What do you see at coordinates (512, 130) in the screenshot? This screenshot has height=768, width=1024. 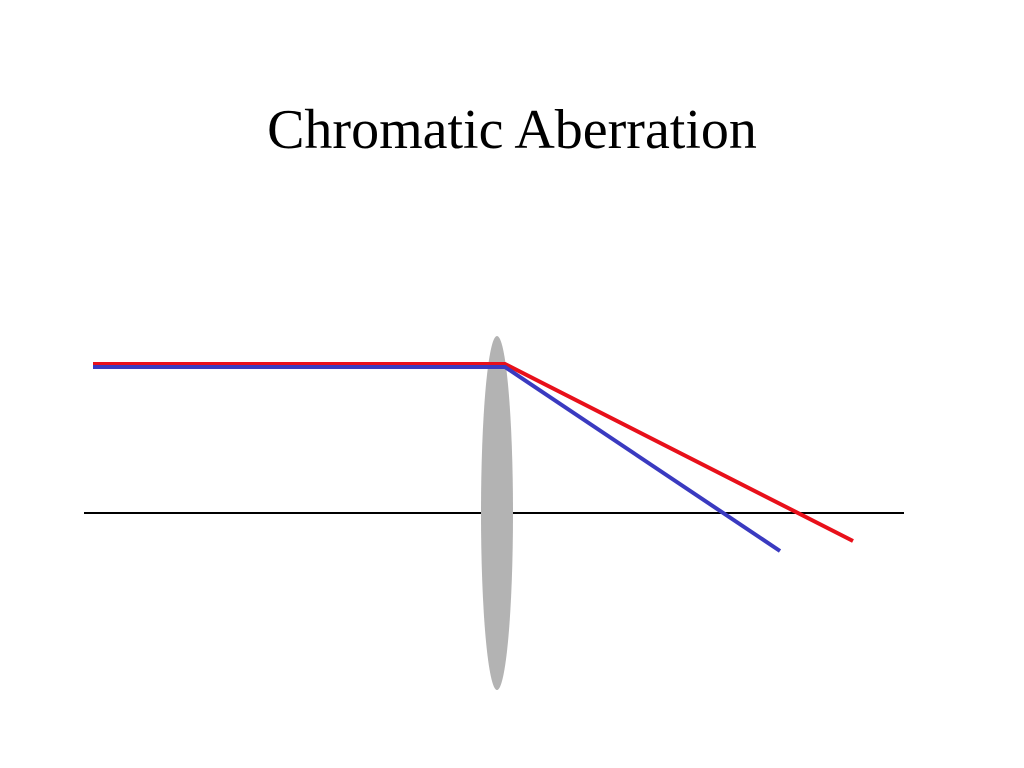 I see `slide-title: Chromatic Aberration` at bounding box center [512, 130].